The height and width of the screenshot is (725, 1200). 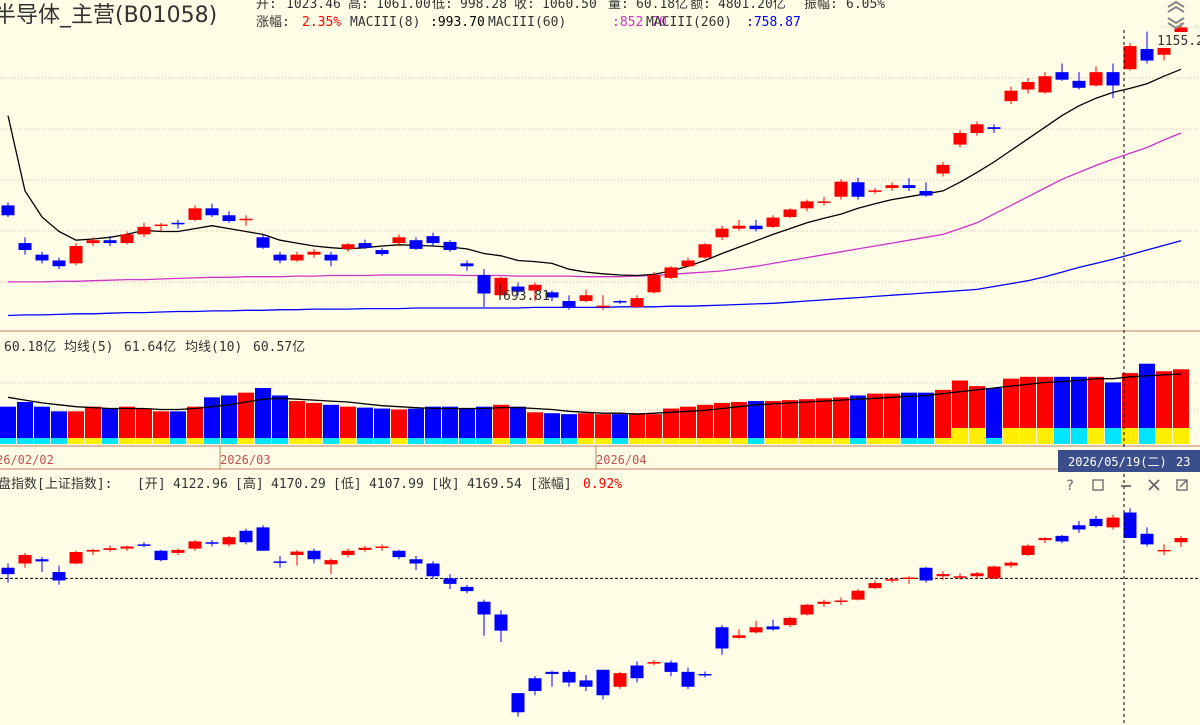 I want to click on help-icon: ?, so click(x=1070, y=485).